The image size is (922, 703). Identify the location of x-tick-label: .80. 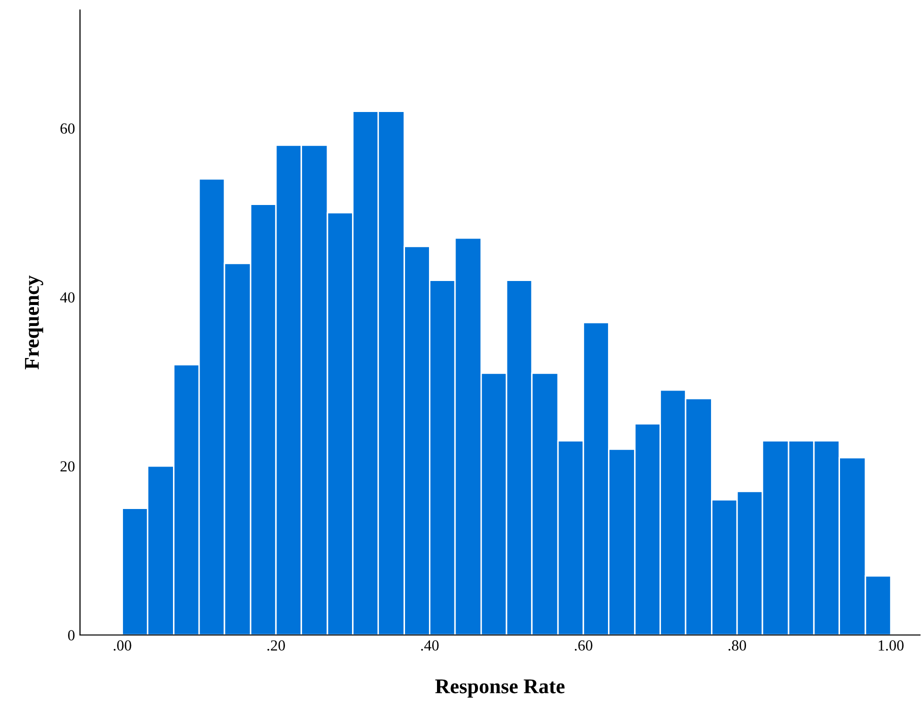
(737, 645).